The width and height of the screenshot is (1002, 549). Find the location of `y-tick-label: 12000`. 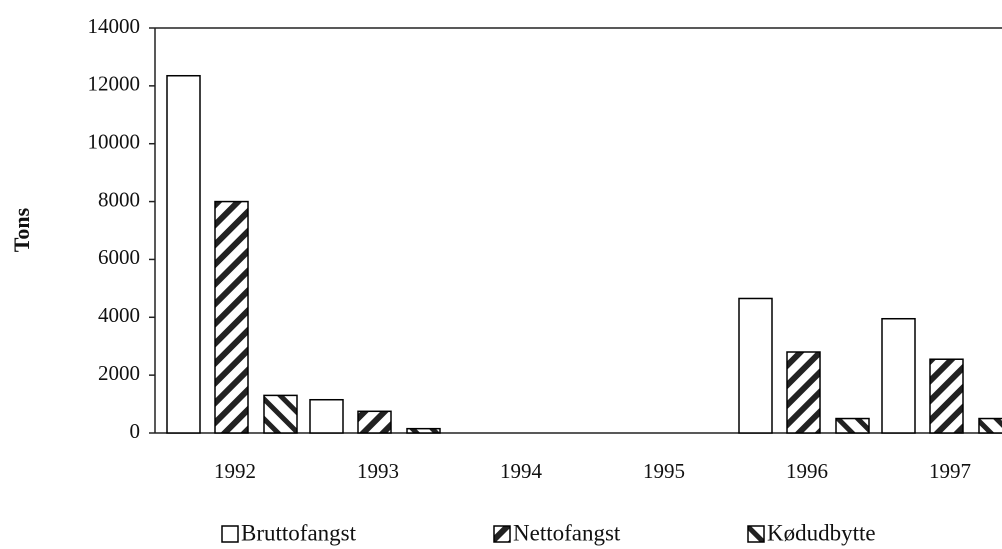

y-tick-label: 12000 is located at coordinates (114, 84).